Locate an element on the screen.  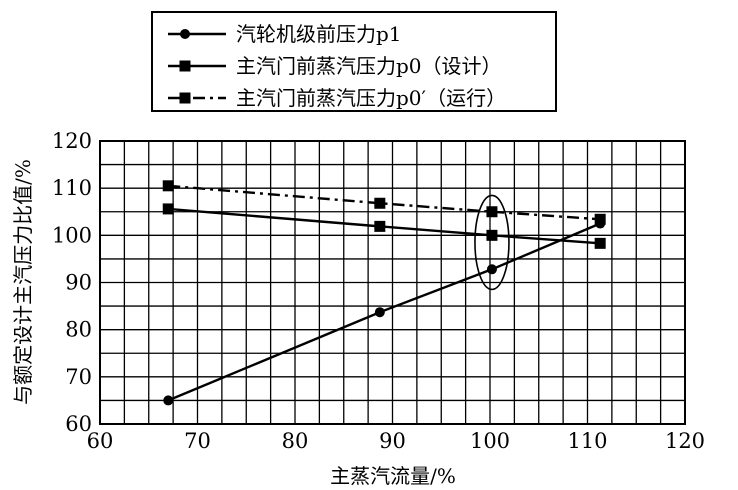
highlight-ellipse is located at coordinates (492, 242).